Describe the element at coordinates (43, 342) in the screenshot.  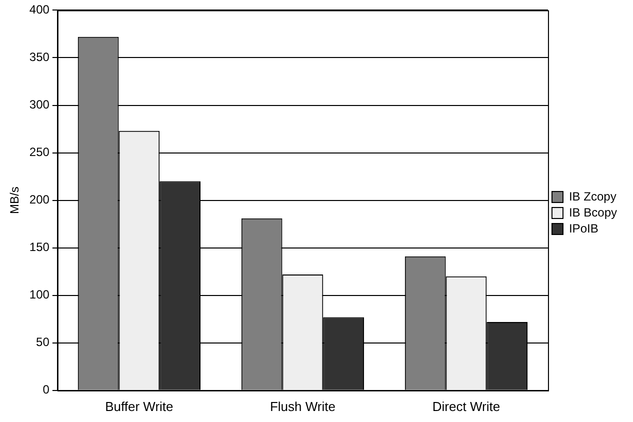
I see `y-tick-label: 50` at that location.